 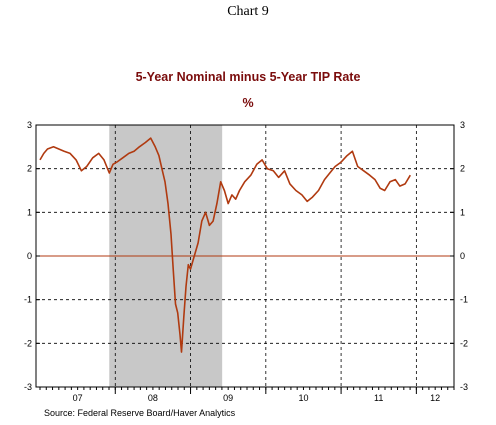 I want to click on y-tick-label-right: 1, so click(x=462, y=212).